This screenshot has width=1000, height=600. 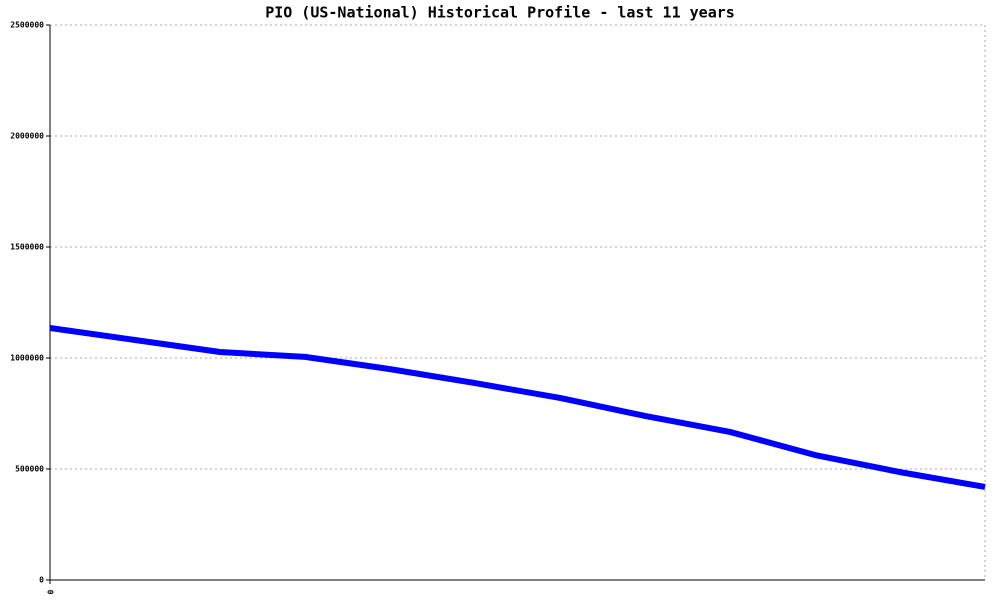 What do you see at coordinates (27, 25) in the screenshot?
I see `y-tick-label: 2500000` at bounding box center [27, 25].